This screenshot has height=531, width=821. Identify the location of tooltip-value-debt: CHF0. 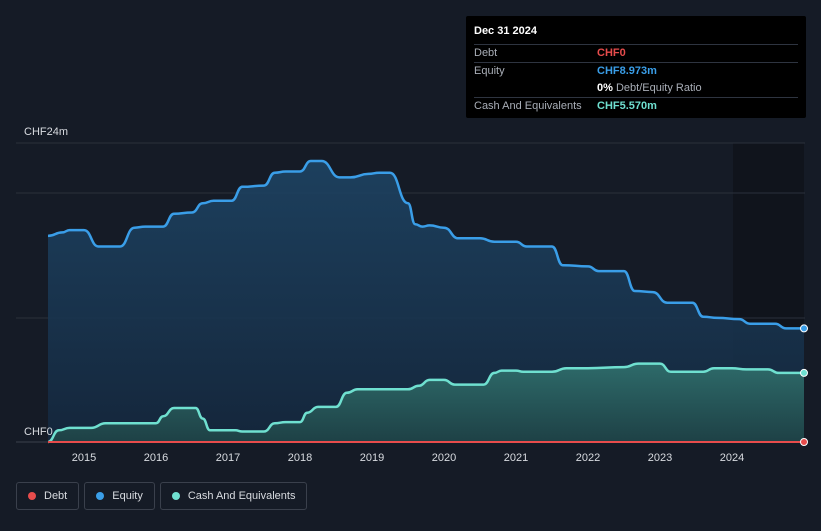
(611, 53).